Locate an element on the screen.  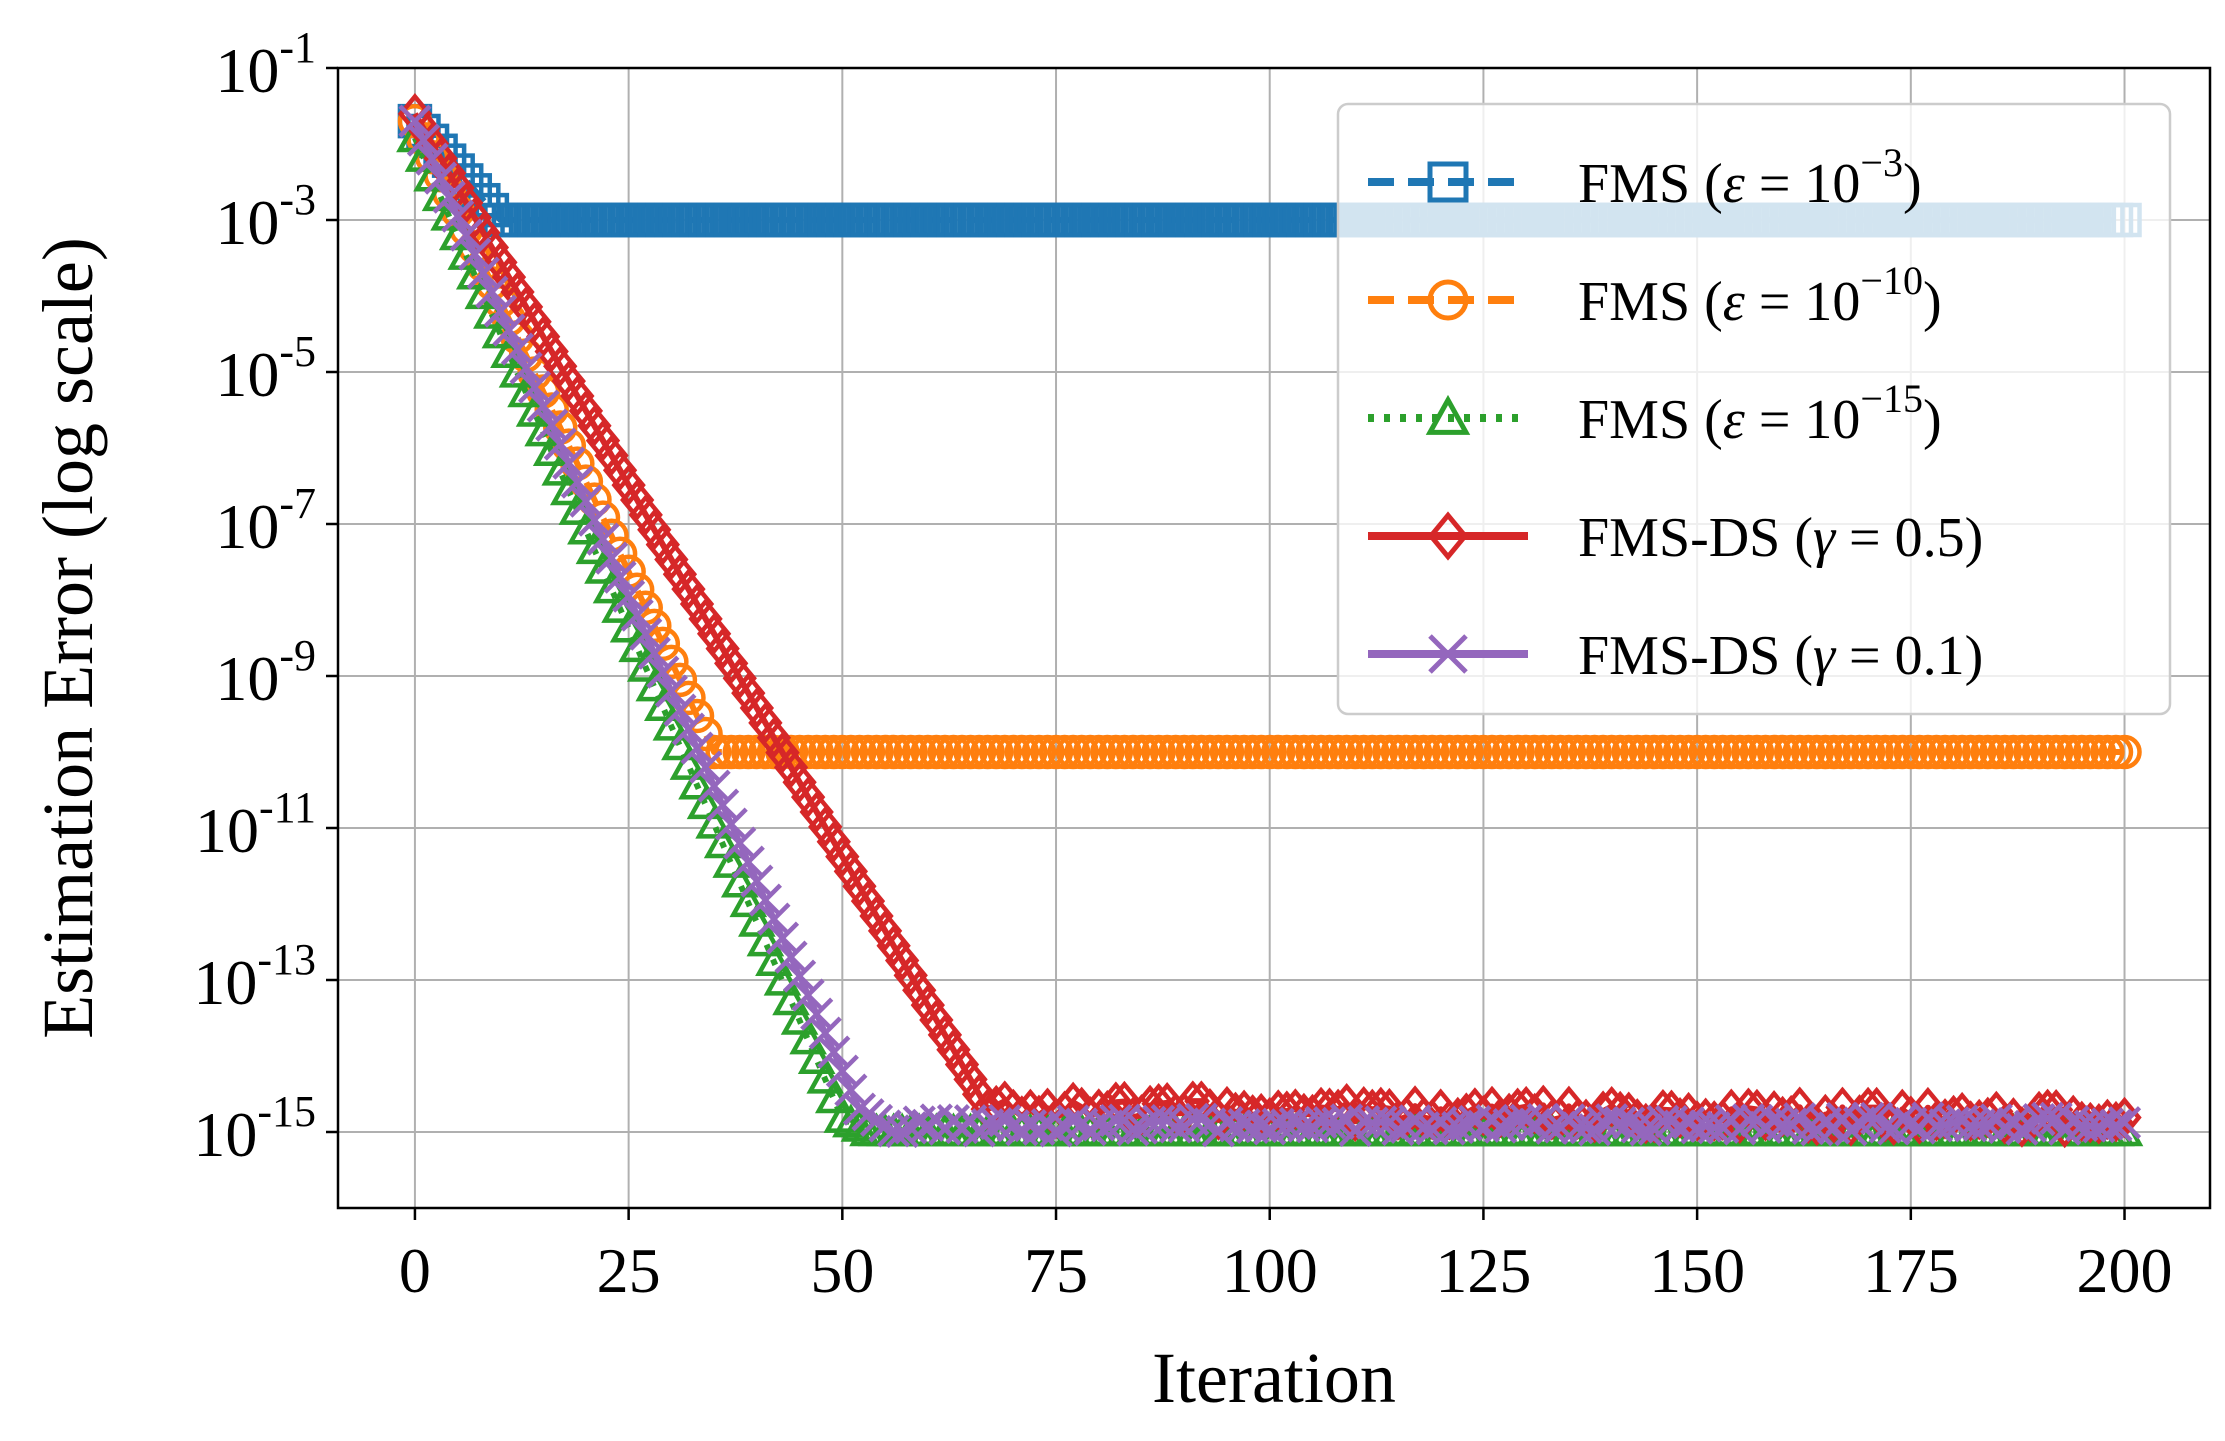
x-tick-label: 0 is located at coordinates (415, 1270).